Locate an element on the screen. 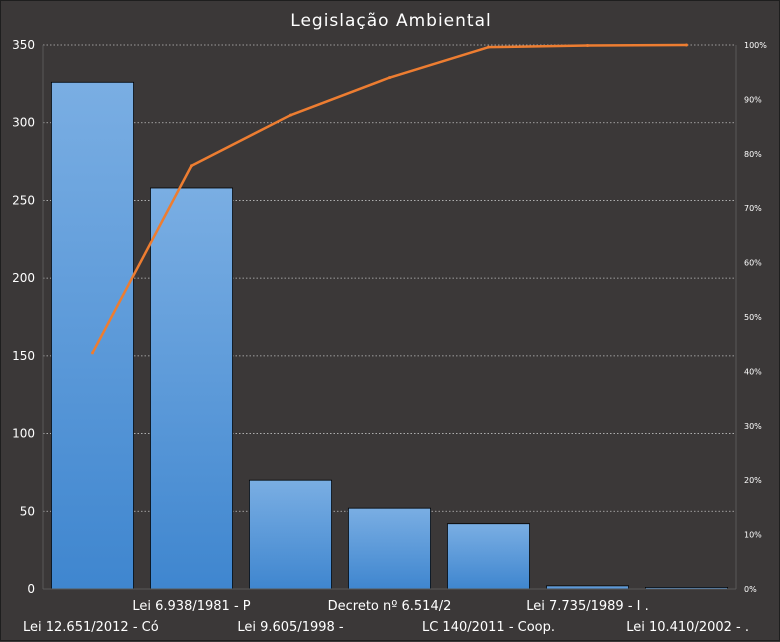 The image size is (780, 642). y2-tick-label: 90% is located at coordinates (753, 99).